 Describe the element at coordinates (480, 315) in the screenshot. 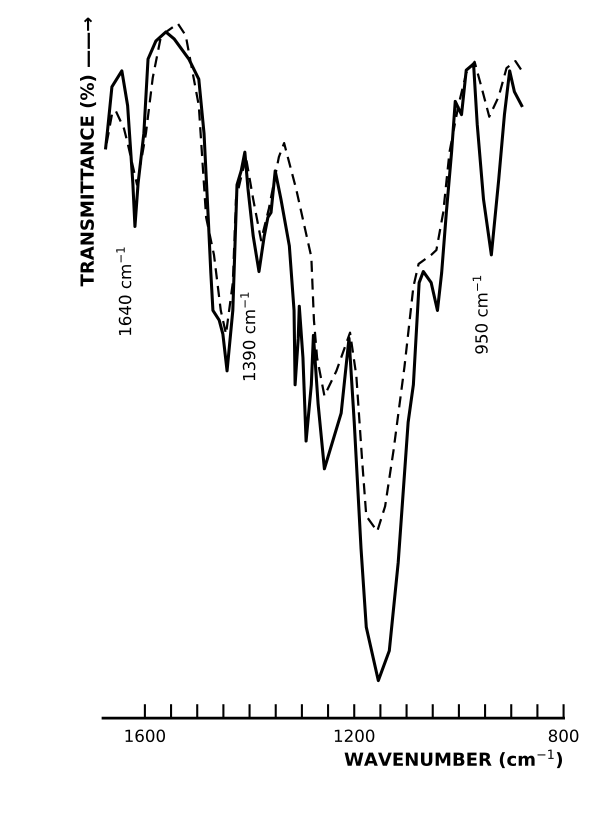

I see `annotation: 950 cm$^{−1}$` at that location.